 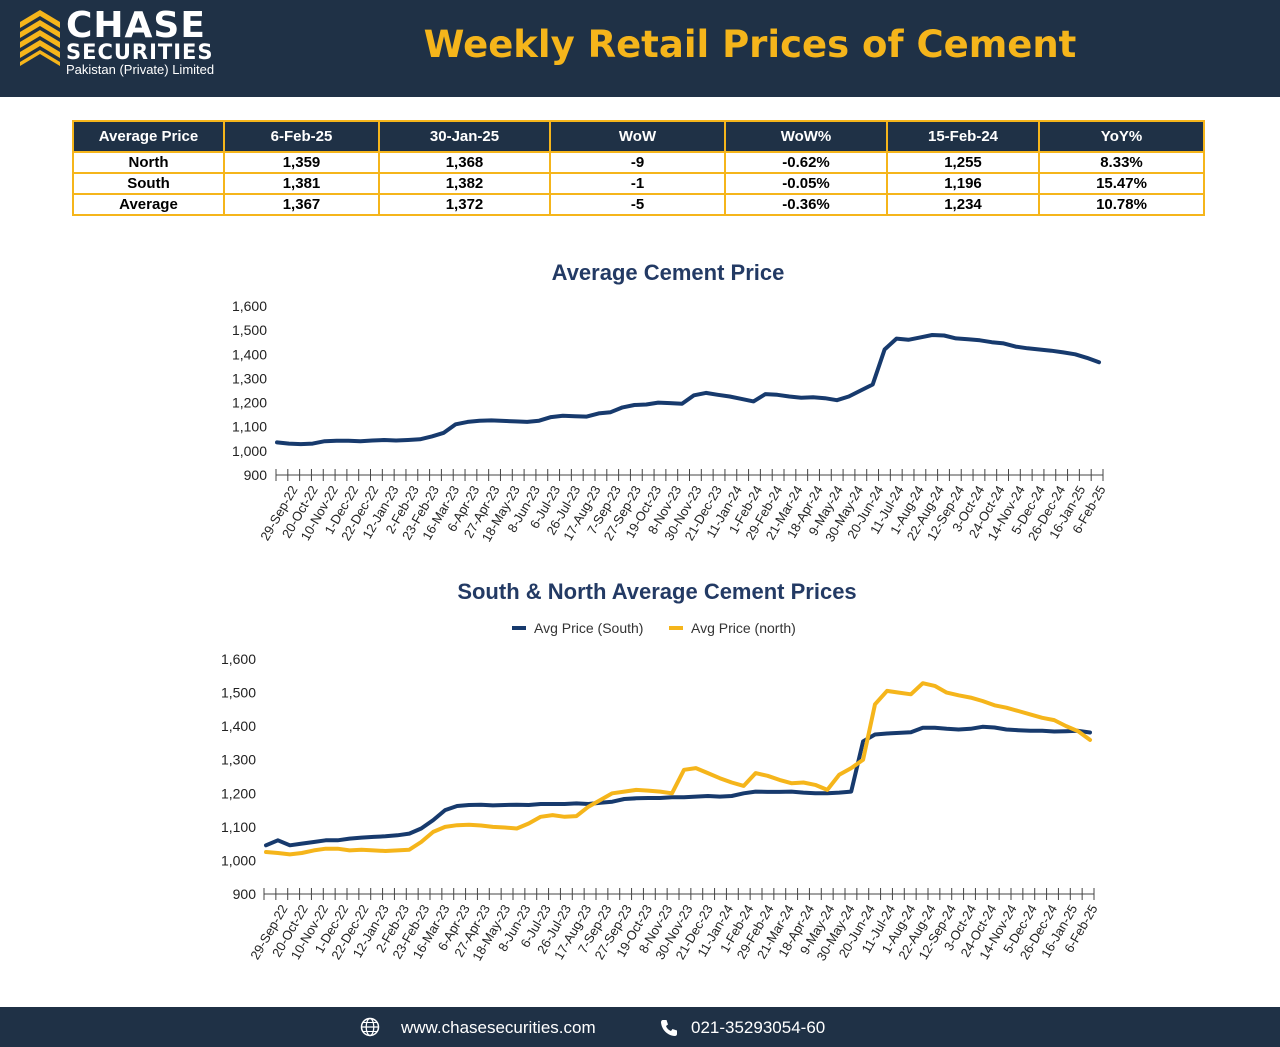 I want to click on table-header-cell: 30-Jan-25, so click(x=464, y=136).